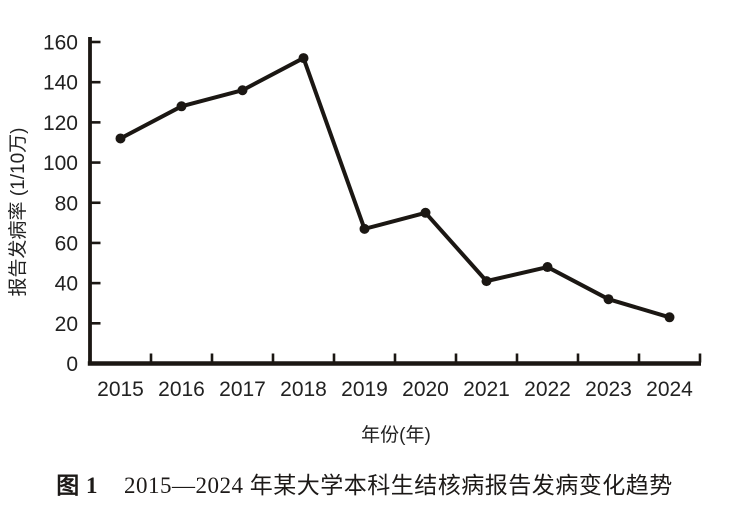 Image resolution: width=729 pixels, height=529 pixels. I want to click on x-tick-label: 2023, so click(608, 389).